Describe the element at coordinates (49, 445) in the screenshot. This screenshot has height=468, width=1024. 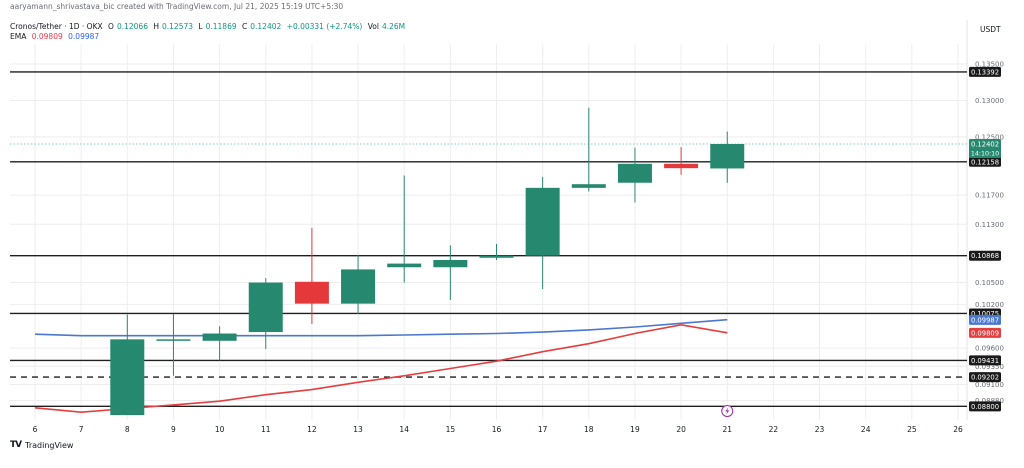
I see `brand-name: TradingView` at that location.